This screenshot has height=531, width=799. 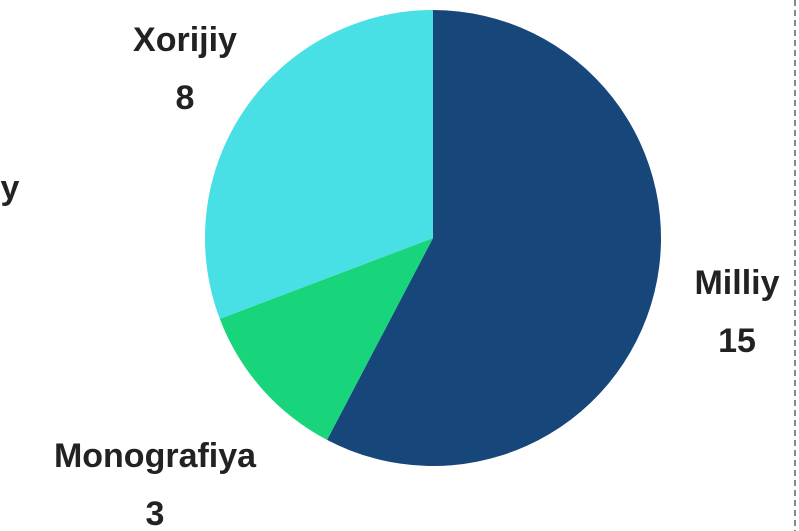 What do you see at coordinates (185, 98) in the screenshot?
I see `value-label: 8` at bounding box center [185, 98].